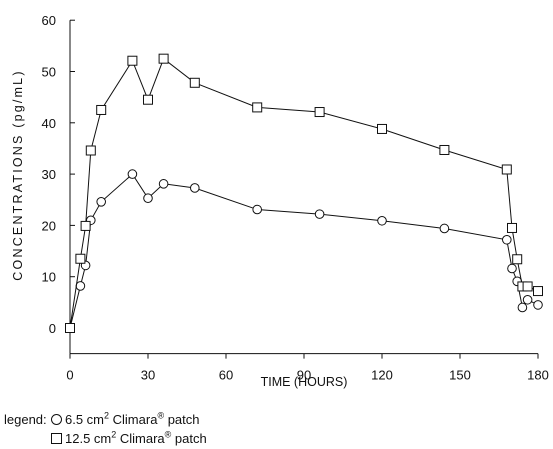 Image resolution: width=553 pixels, height=449 pixels. What do you see at coordinates (25, 419) in the screenshot?
I see `legend-lead-label: legend:` at bounding box center [25, 419].